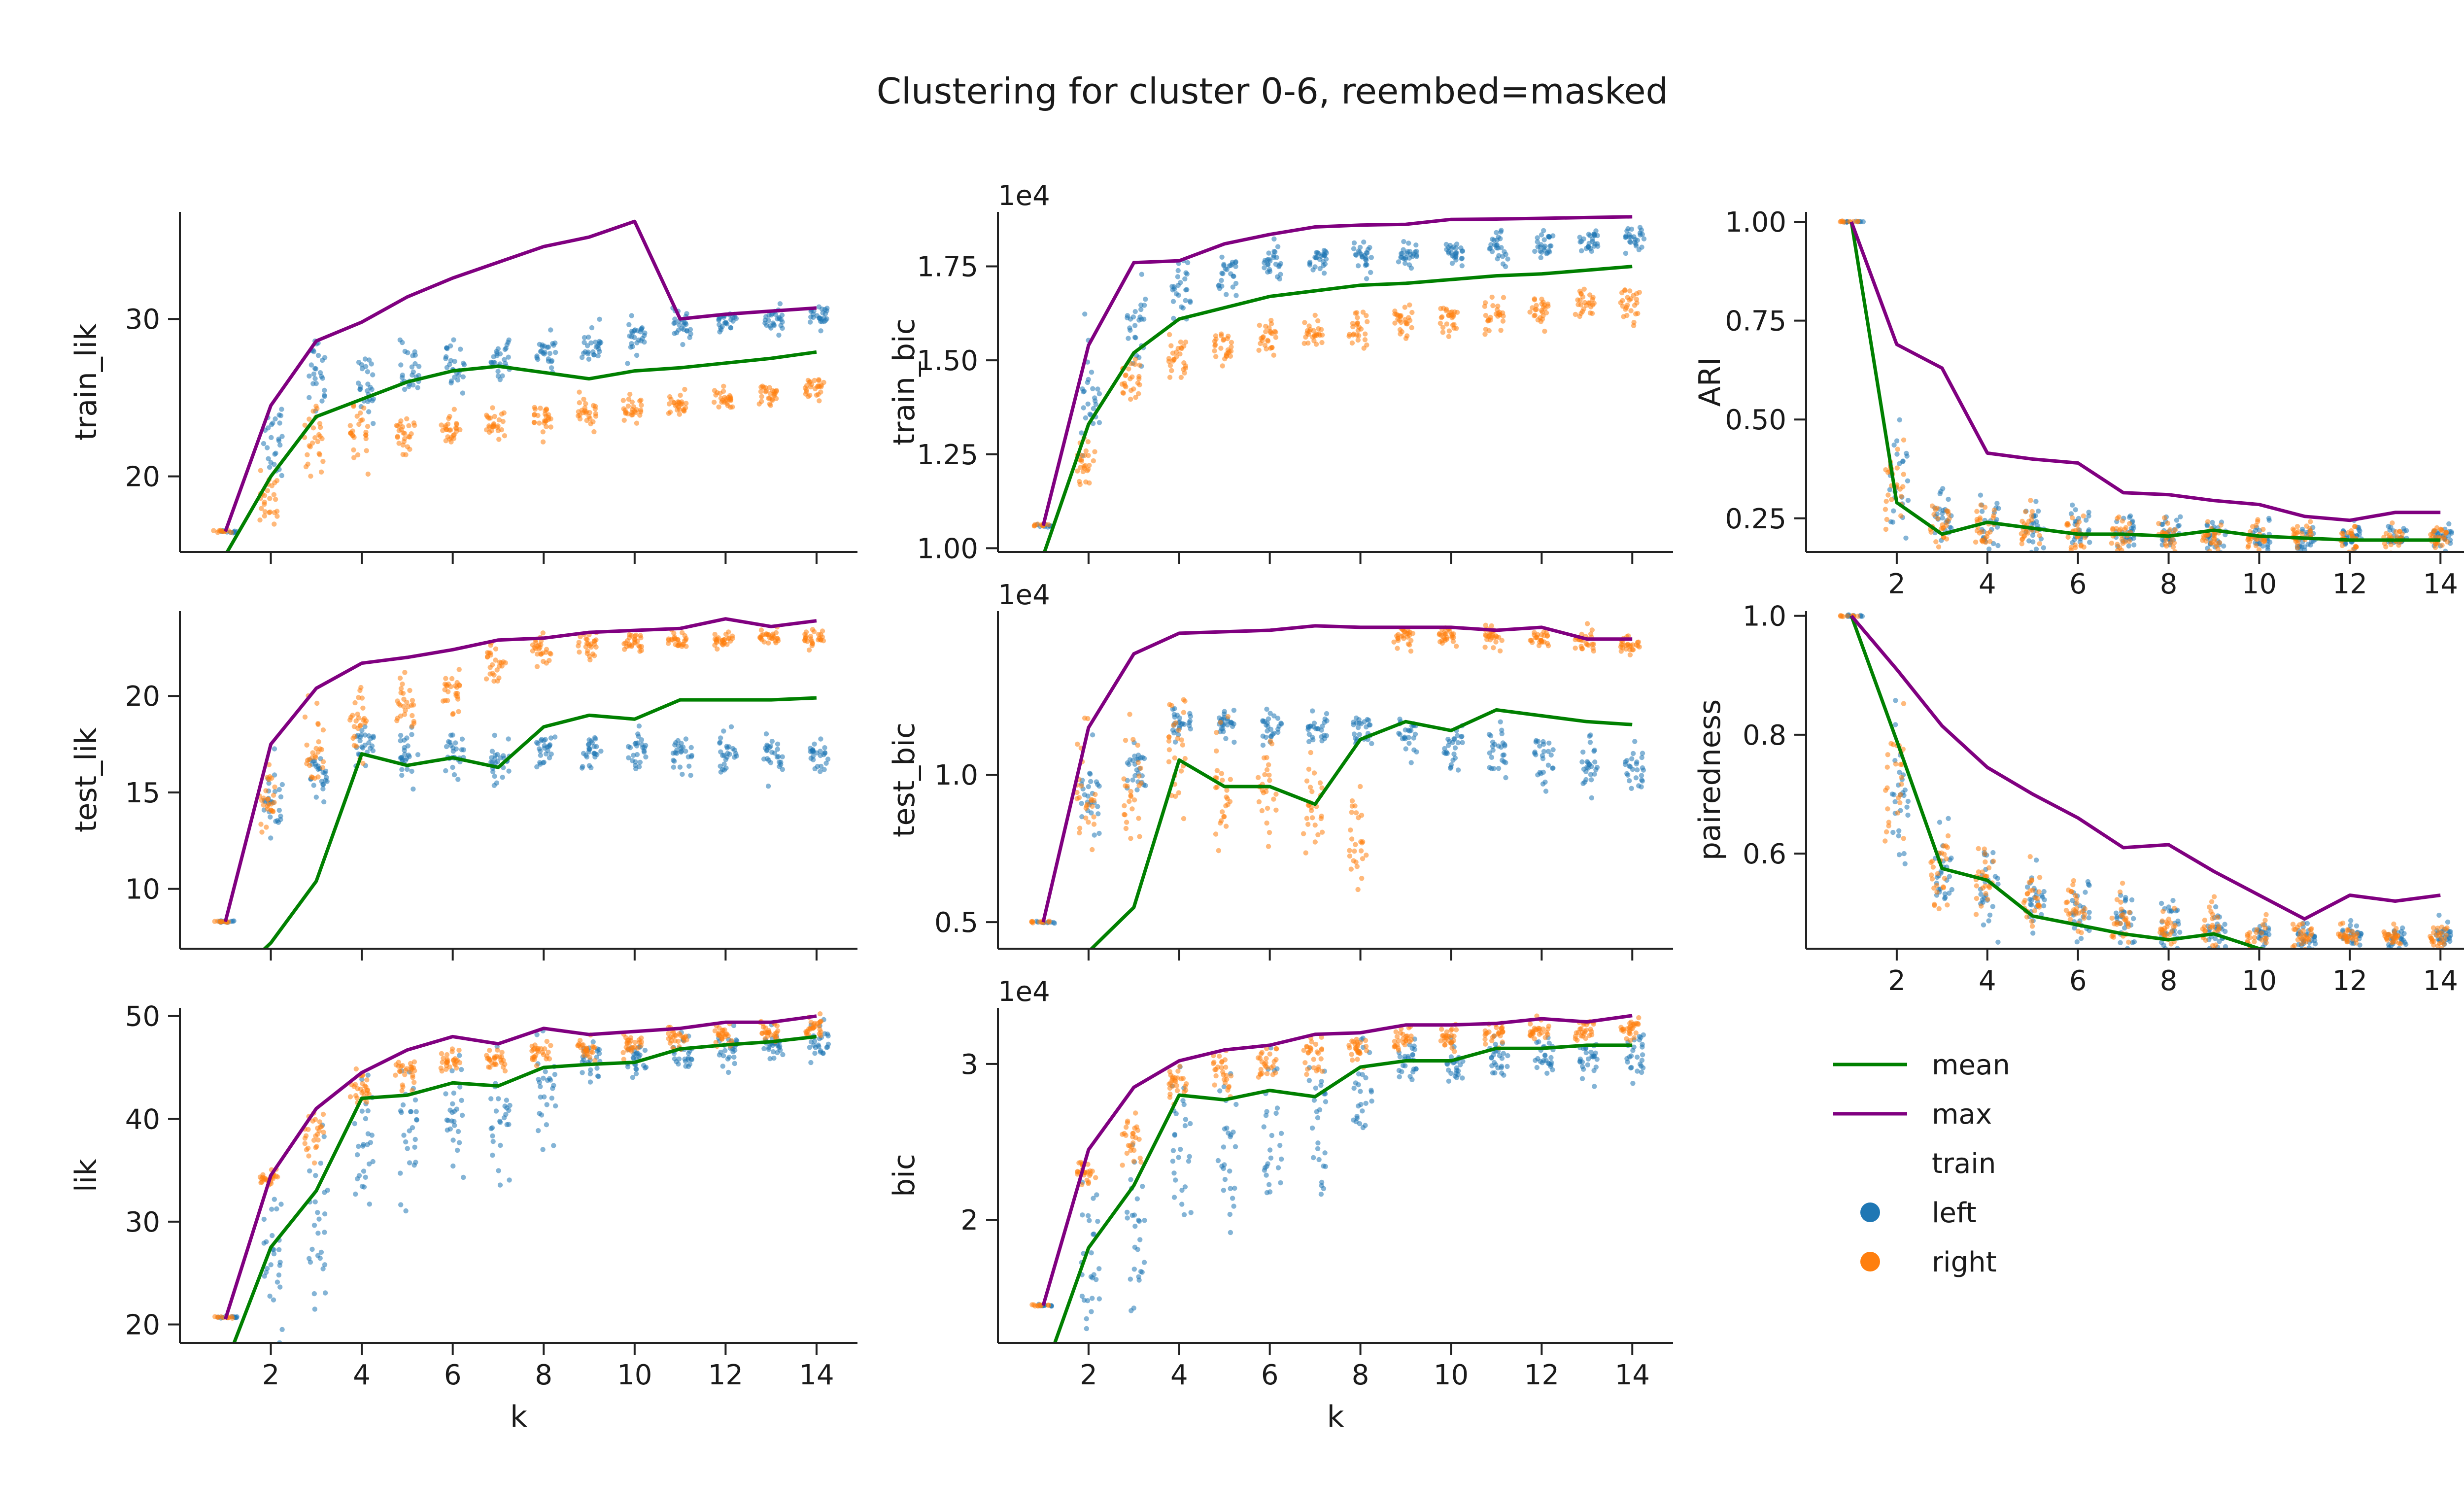 This screenshot has height=1511, width=2464. I want to click on x-tick-label: 8, so click(2169, 981).